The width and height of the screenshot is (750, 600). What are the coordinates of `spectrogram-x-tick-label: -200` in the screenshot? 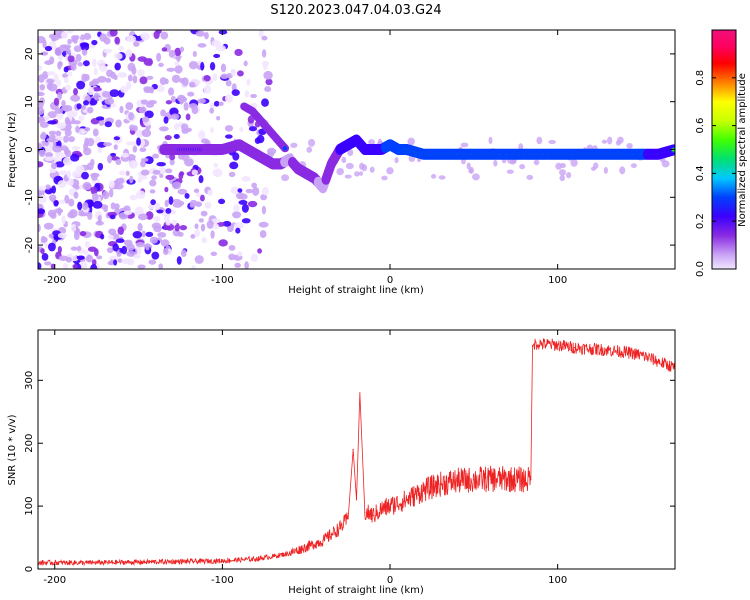 It's located at (54, 280).